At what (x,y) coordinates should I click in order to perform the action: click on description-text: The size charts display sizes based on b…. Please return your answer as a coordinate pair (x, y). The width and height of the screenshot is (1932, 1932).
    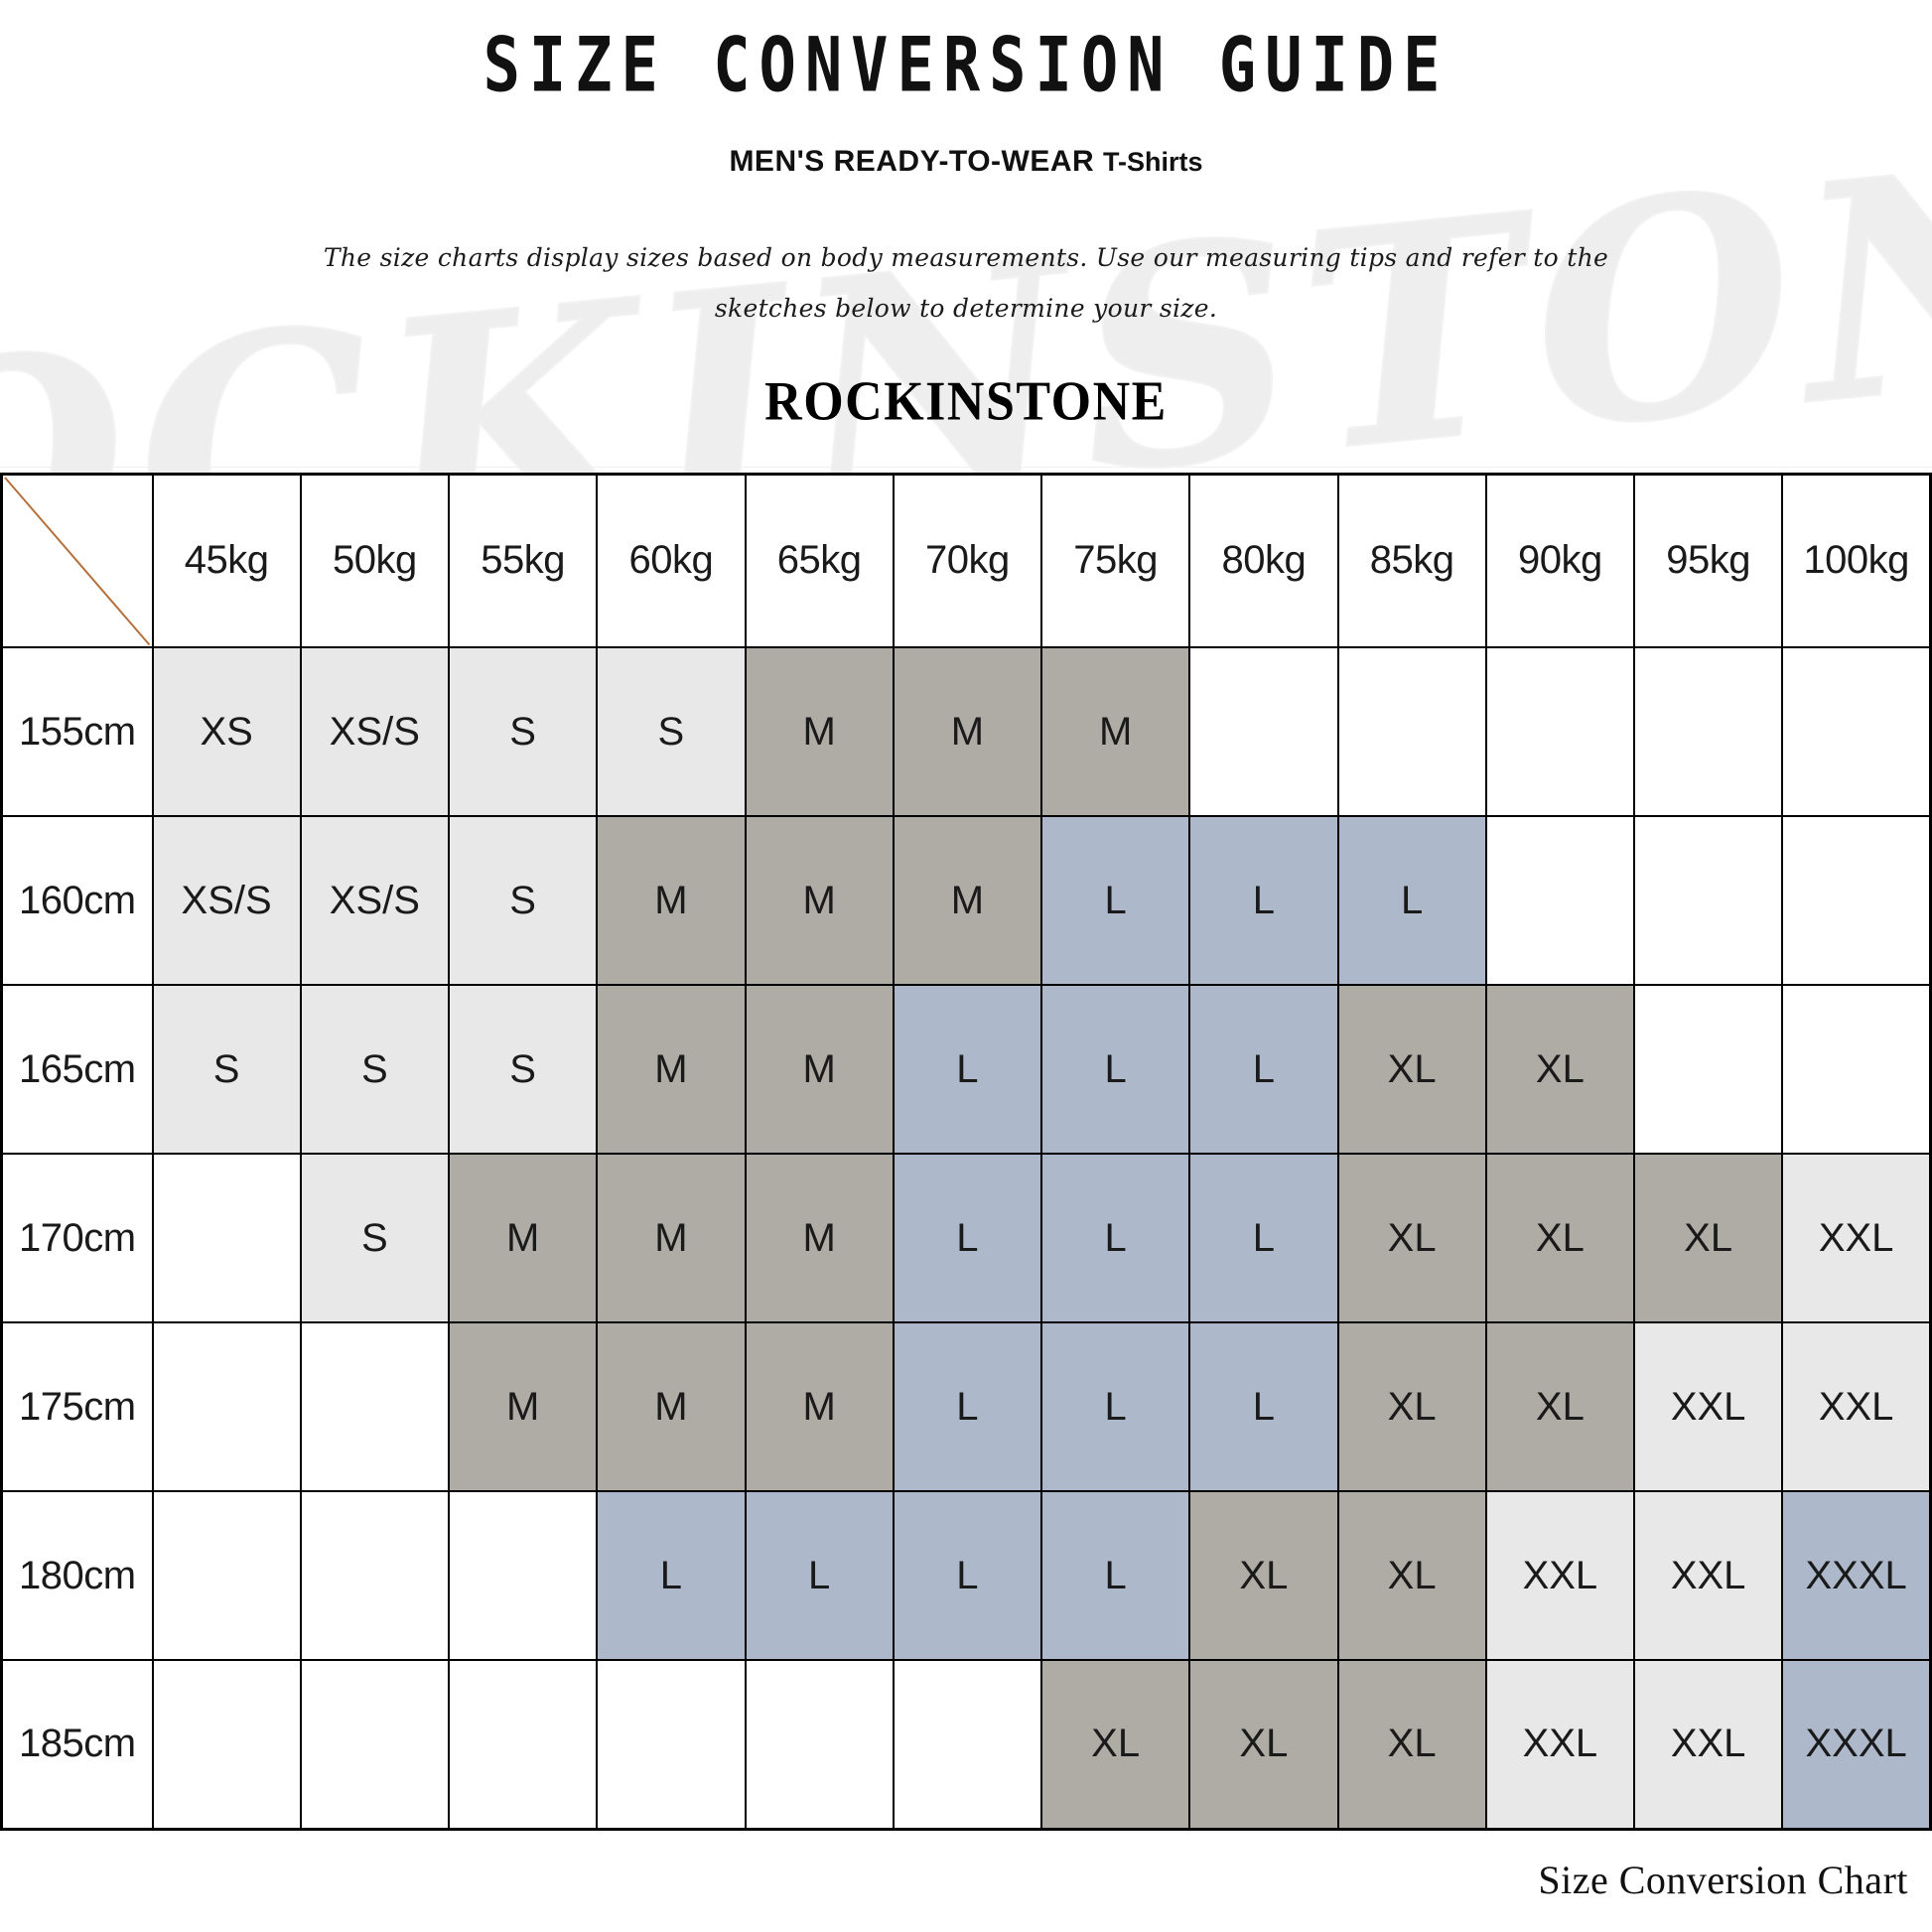
    Looking at the image, I should click on (966, 283).